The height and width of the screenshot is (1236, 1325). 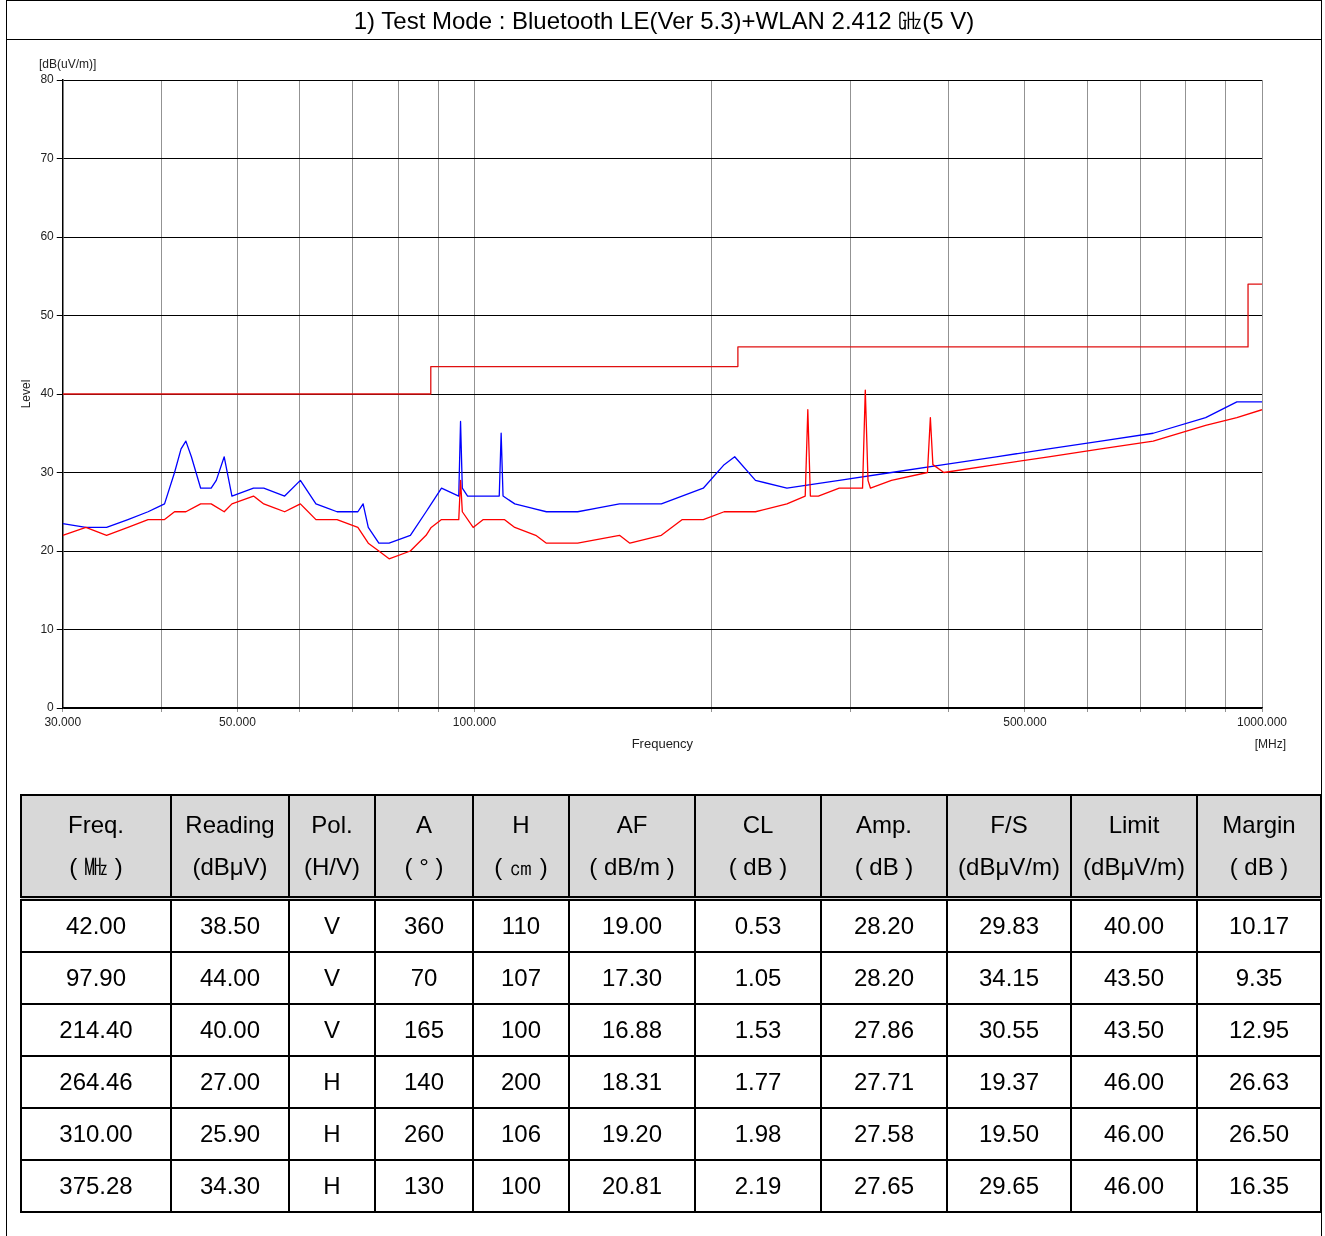 I want to click on x-tick-label: 50.000, so click(x=238, y=721).